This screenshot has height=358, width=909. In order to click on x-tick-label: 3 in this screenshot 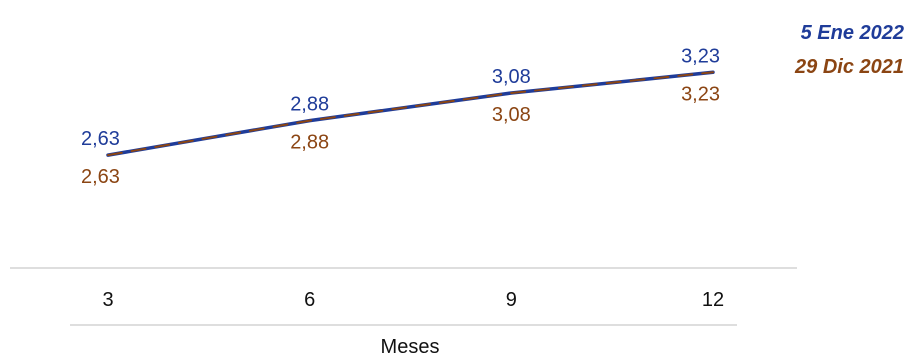, I will do `click(107, 300)`.